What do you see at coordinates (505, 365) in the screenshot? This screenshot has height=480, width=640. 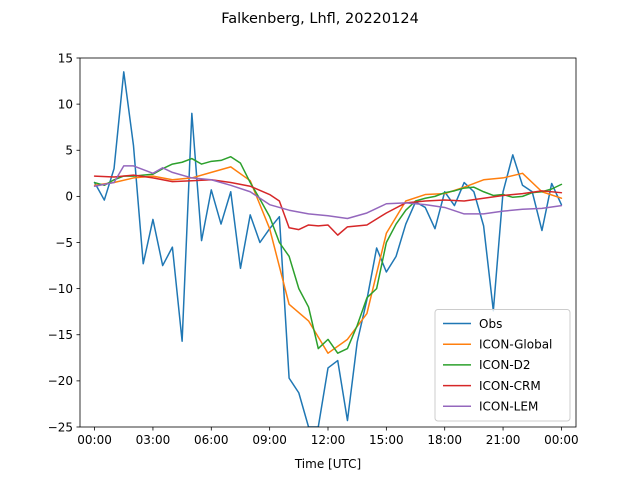 I see `legend-label-icon-d2: ICON-D2` at bounding box center [505, 365].